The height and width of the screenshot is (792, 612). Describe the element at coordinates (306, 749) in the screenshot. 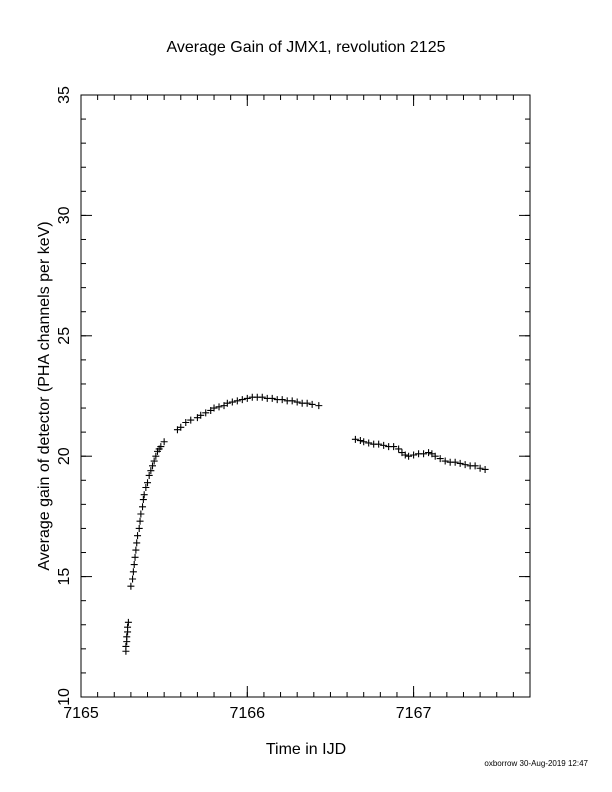

I see `x-axis-label: Time in IJD` at that location.